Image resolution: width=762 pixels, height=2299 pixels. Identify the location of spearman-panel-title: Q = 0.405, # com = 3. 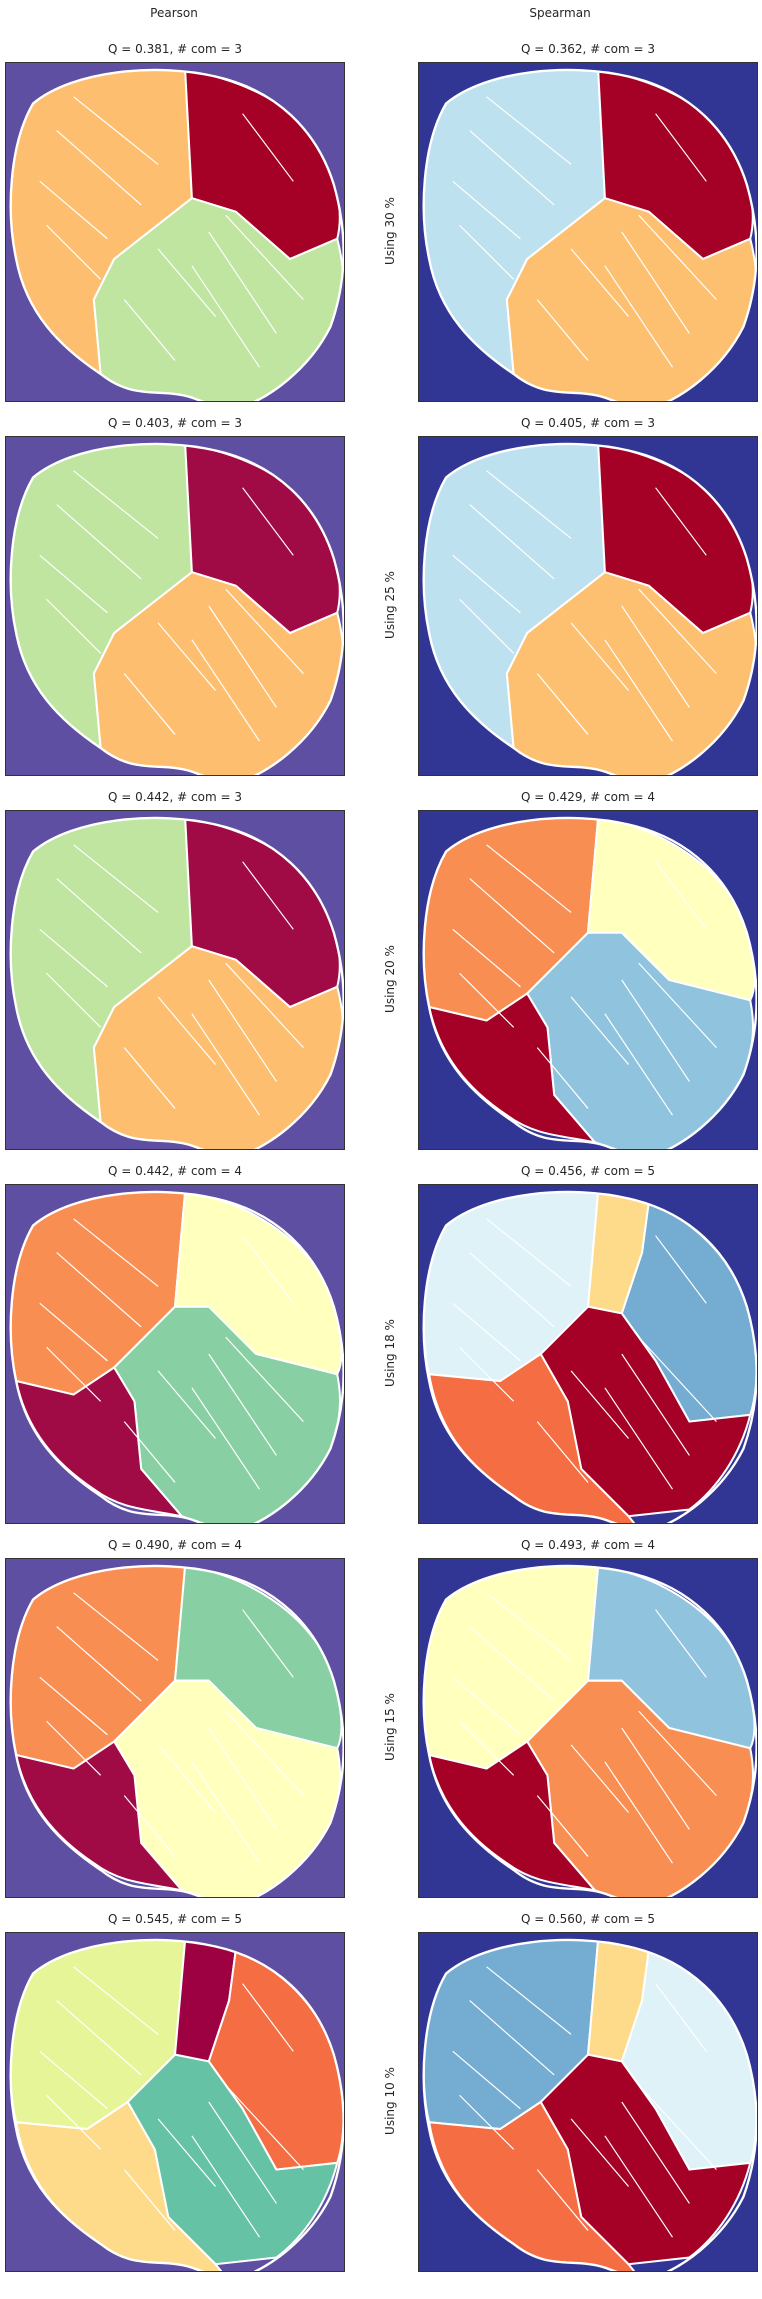
(588, 423).